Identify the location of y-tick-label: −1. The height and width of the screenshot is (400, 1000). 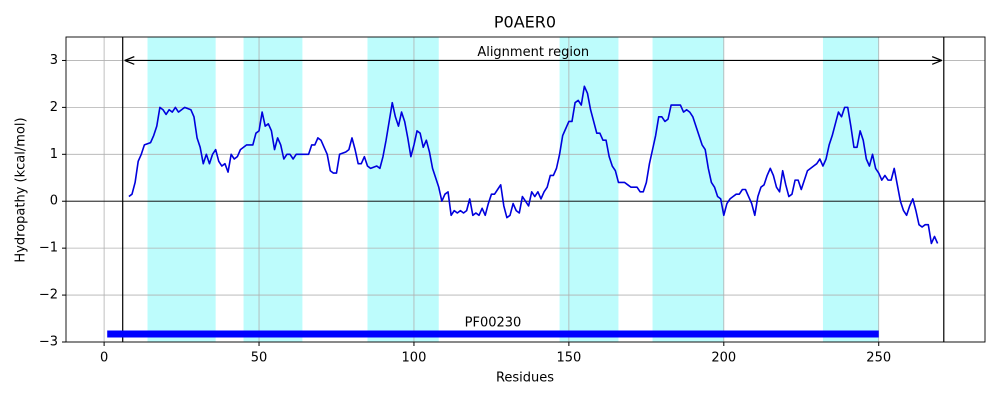
(48, 248).